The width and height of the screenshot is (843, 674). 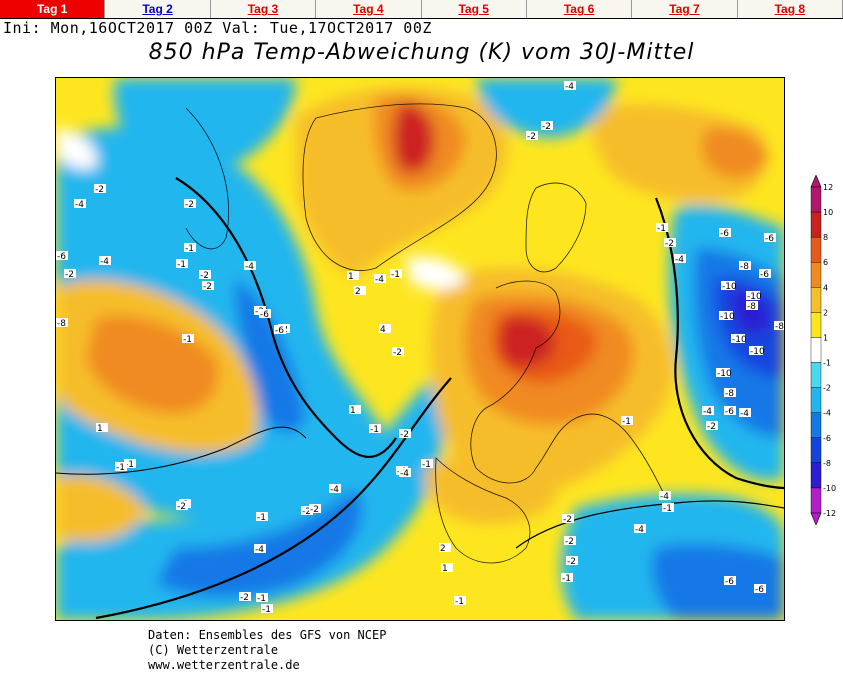 I want to click on legend-tick-label: -8, so click(x=827, y=463).